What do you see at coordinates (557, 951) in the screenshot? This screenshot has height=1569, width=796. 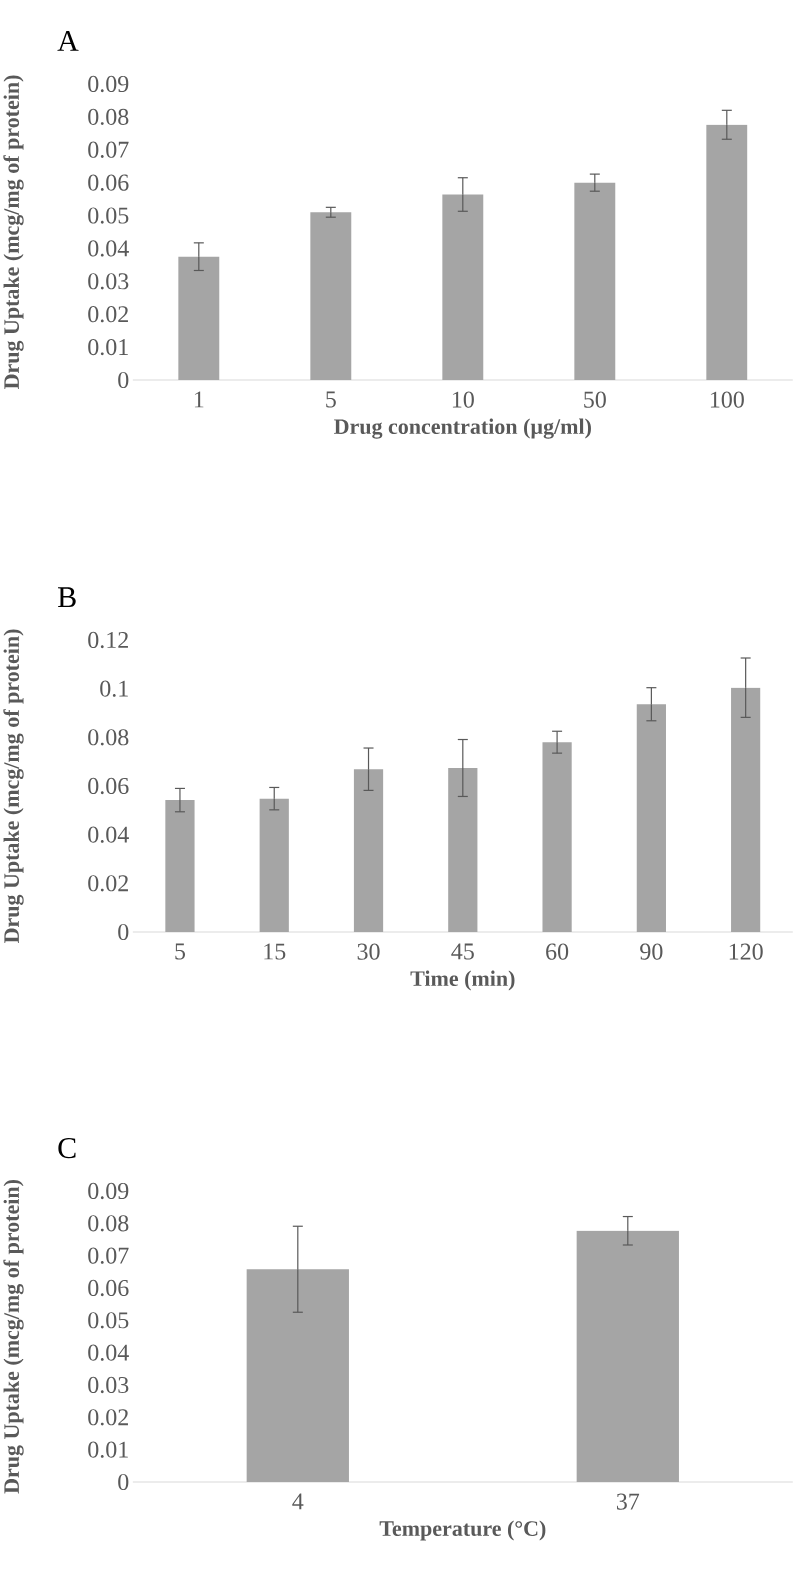 I see `x-tick-label: 60` at bounding box center [557, 951].